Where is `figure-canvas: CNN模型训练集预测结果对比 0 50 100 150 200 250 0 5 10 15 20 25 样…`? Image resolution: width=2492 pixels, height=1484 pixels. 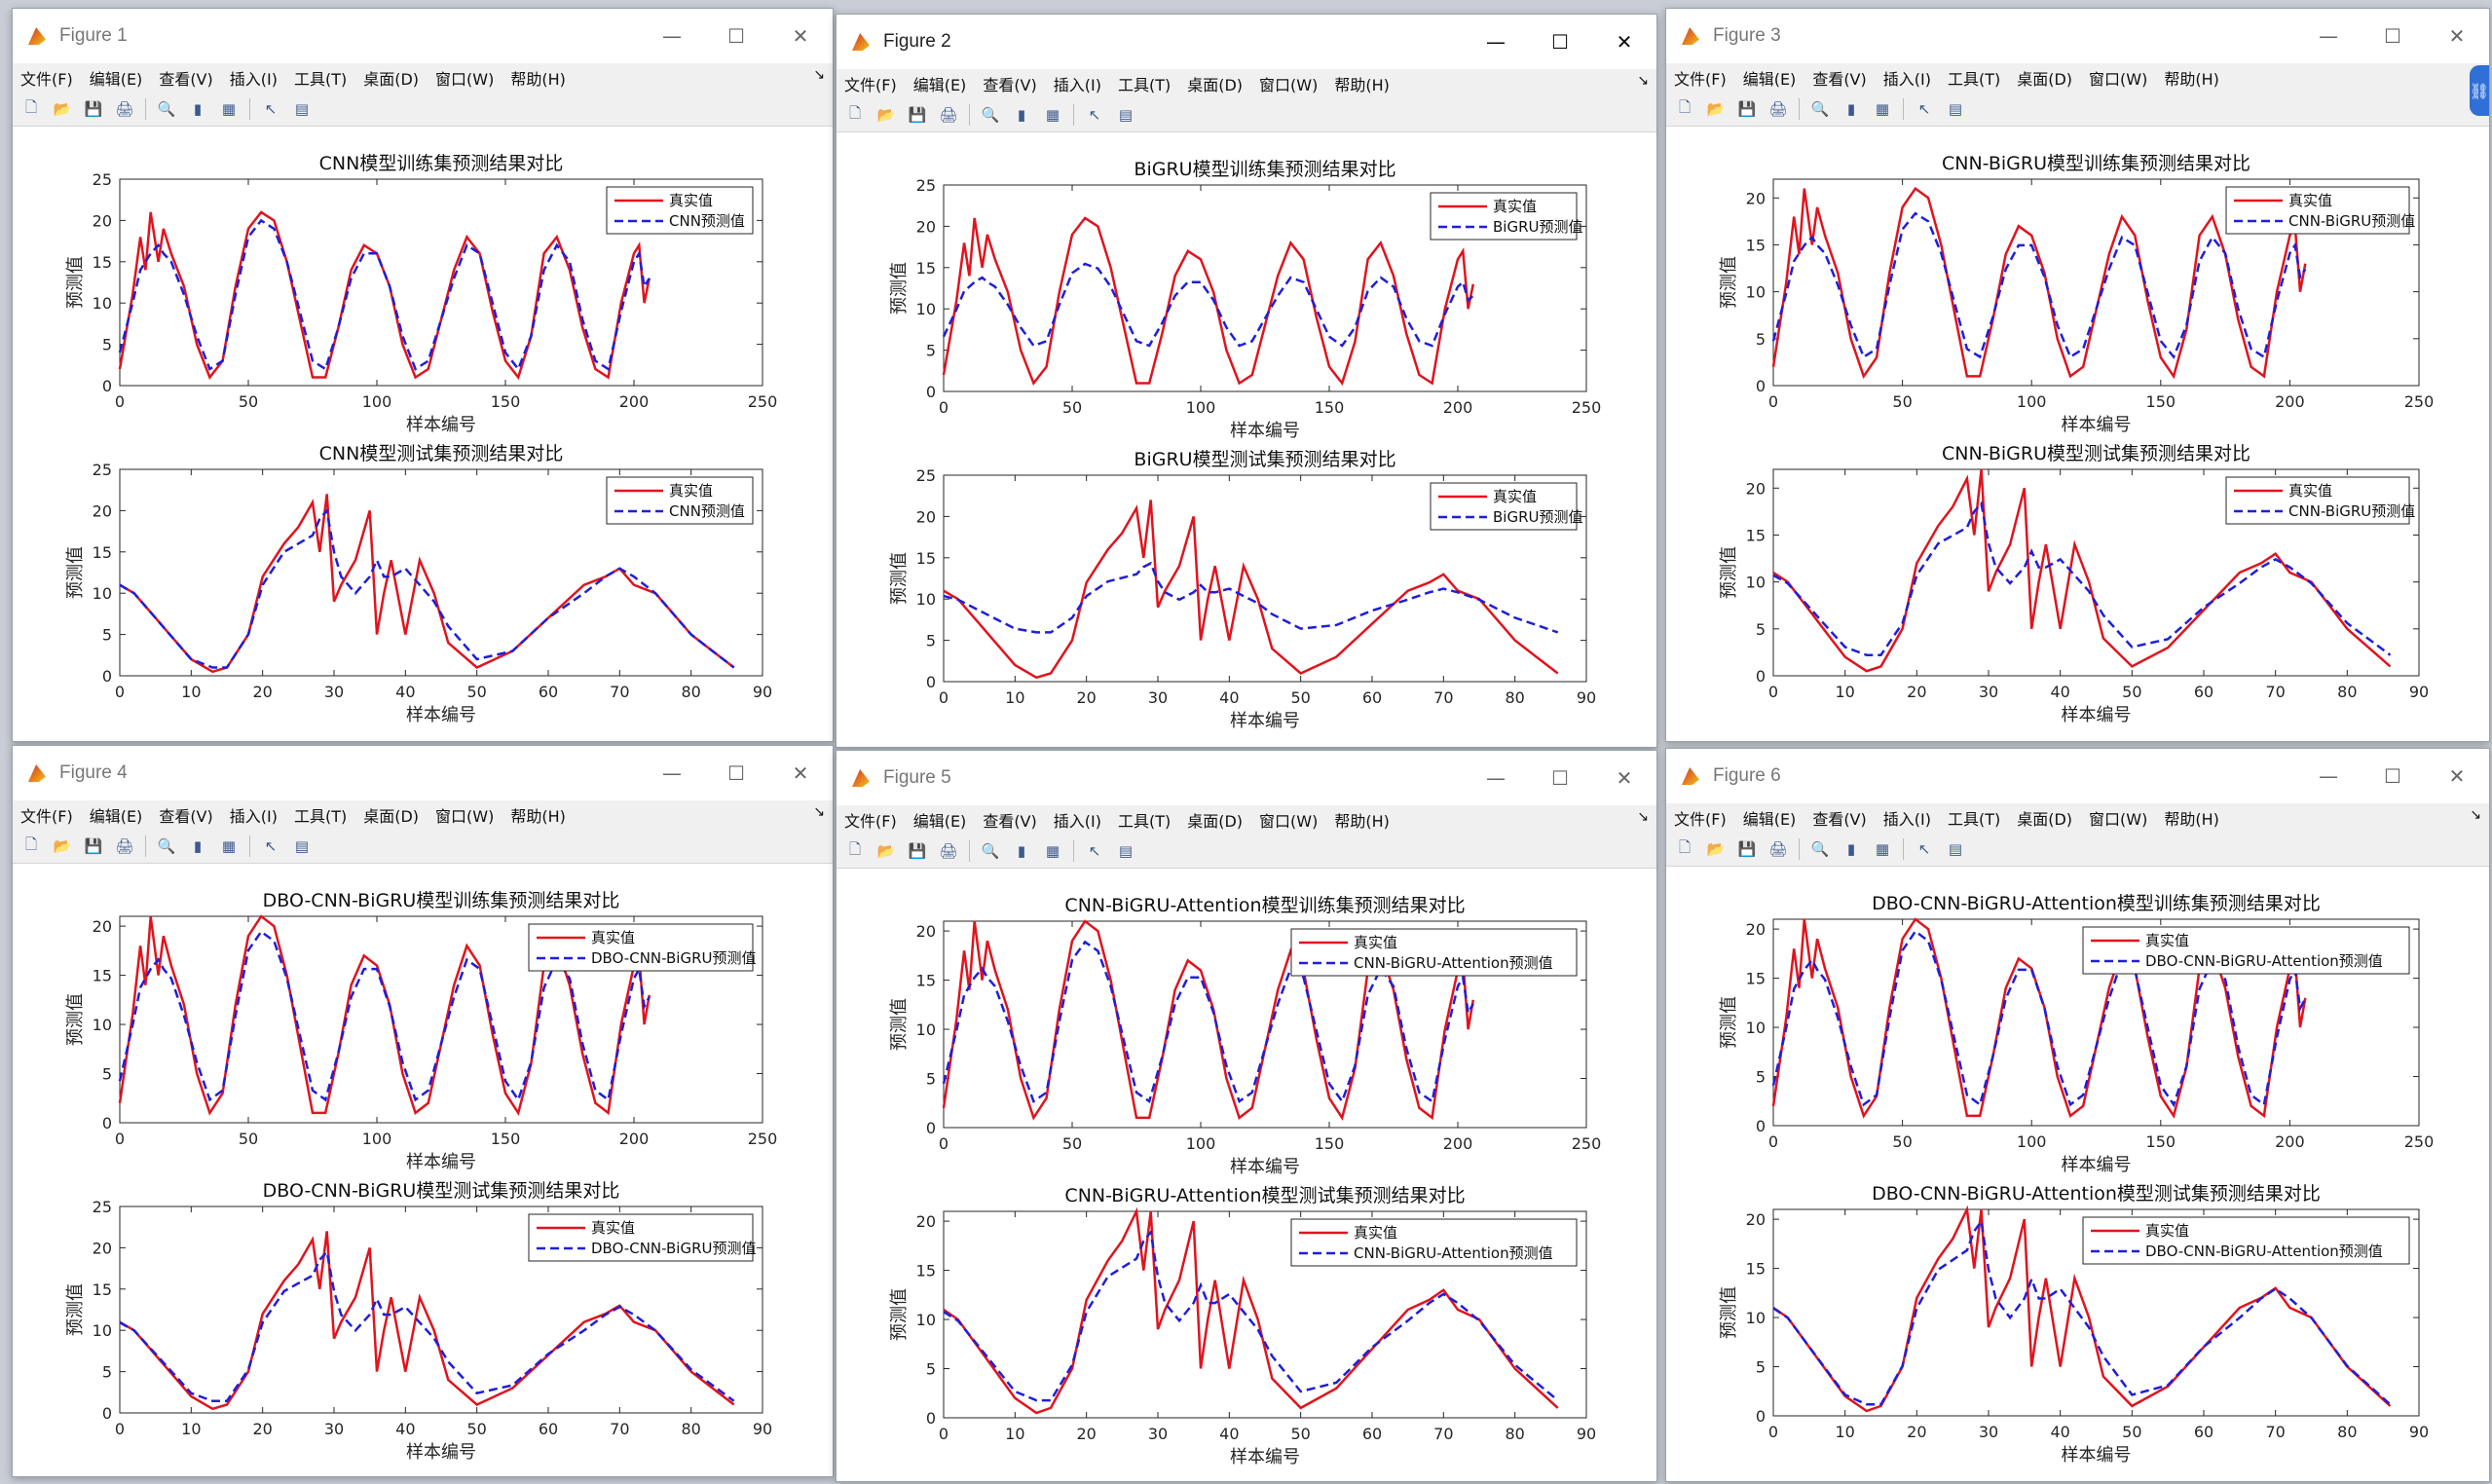
figure-canvas: CNN模型训练集预测结果对比 0 50 100 150 200 250 0 5 10 15 20 25 样… is located at coordinates (423, 434).